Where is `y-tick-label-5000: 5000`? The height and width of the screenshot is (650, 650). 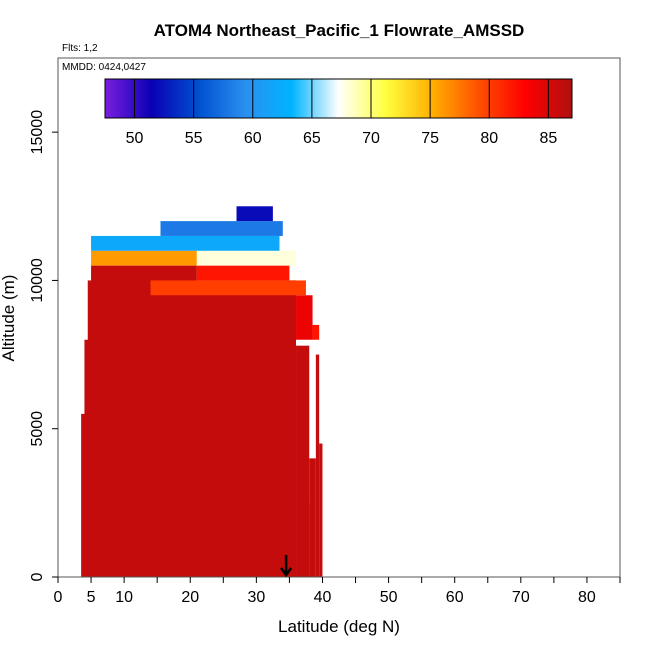 y-tick-label-5000: 5000 is located at coordinates (37, 429).